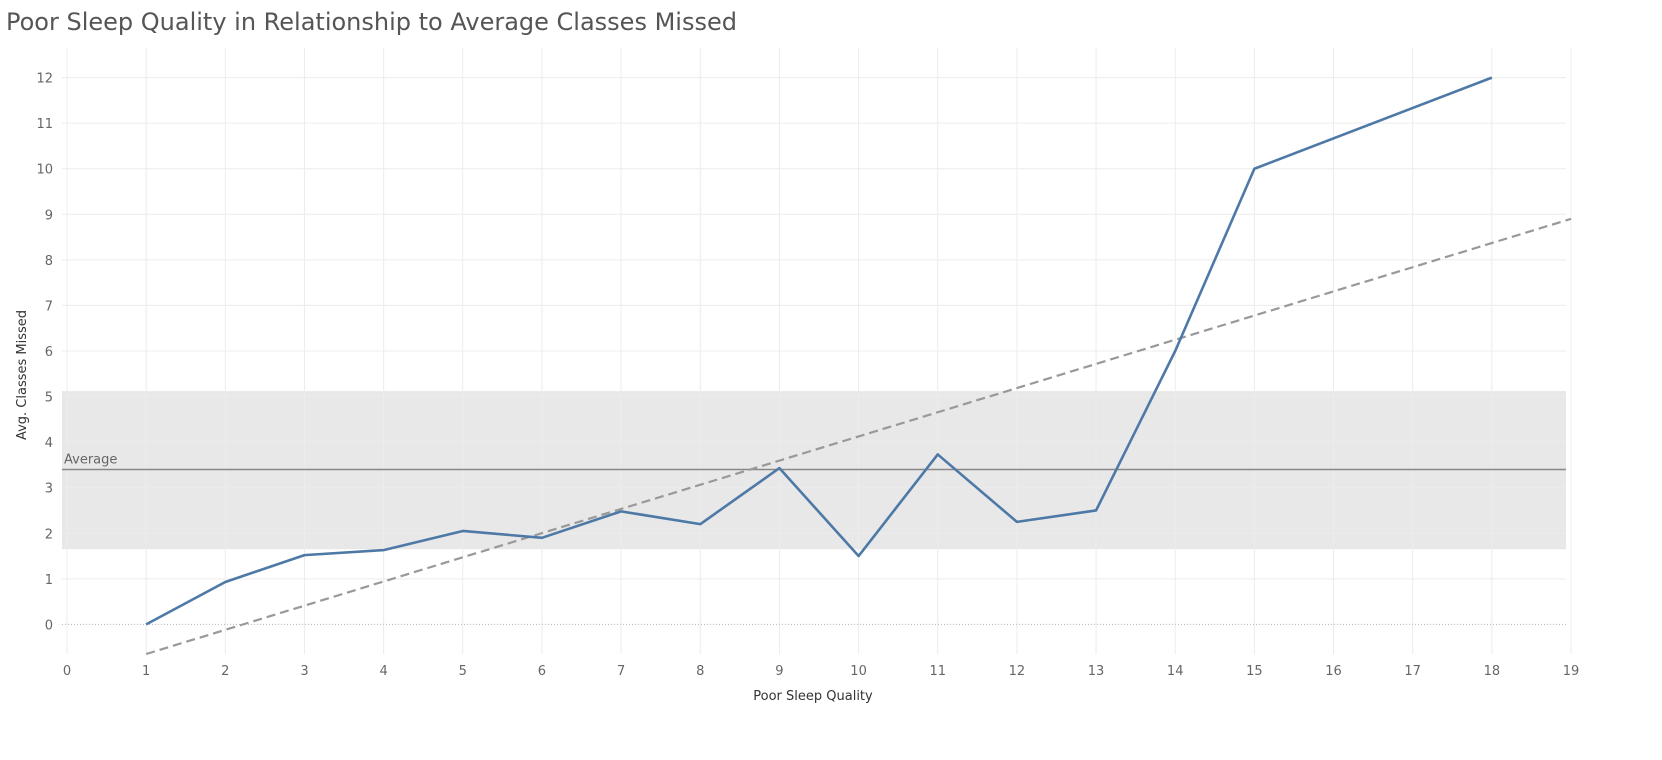 This screenshot has width=1662, height=760. Describe the element at coordinates (1175, 671) in the screenshot. I see `x-tick-label: 14` at that location.